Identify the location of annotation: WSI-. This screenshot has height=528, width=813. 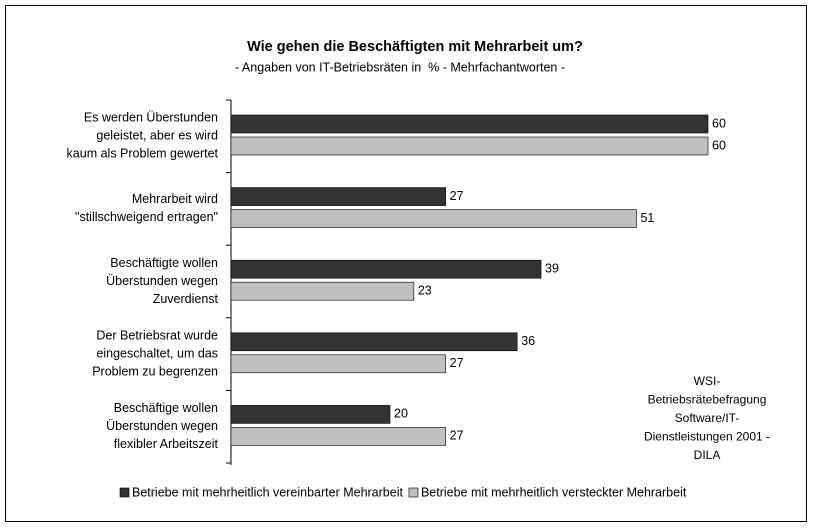
(707, 381).